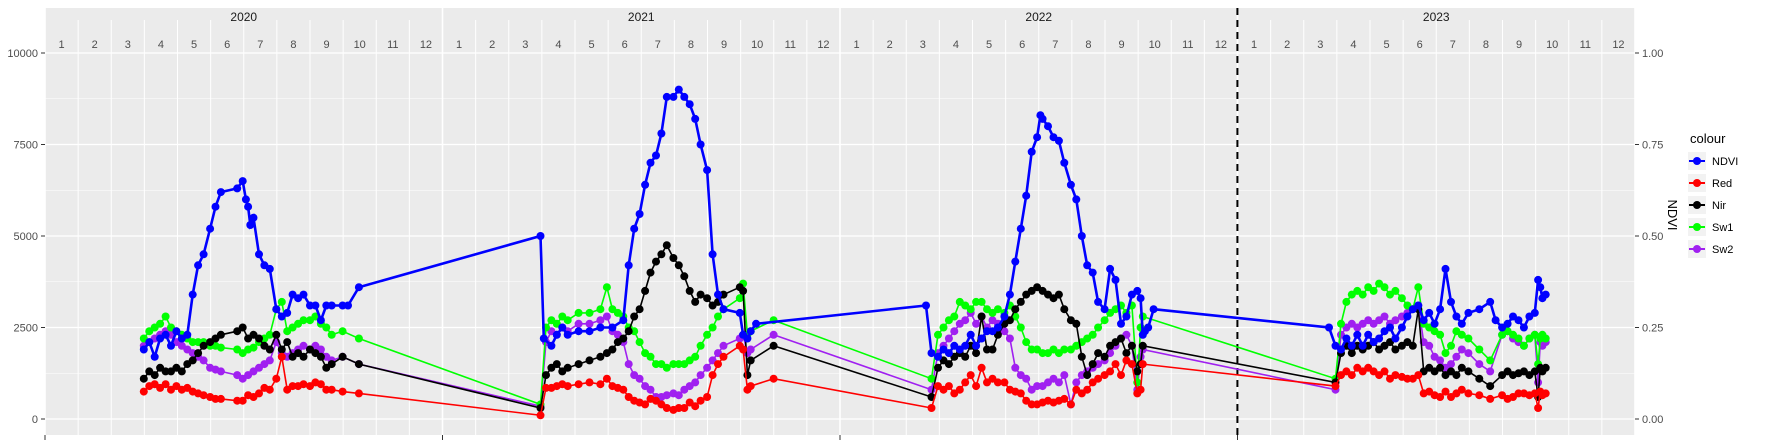 The height and width of the screenshot is (442, 1773). I want to click on right-axis-title: NDVI, so click(1672, 214).